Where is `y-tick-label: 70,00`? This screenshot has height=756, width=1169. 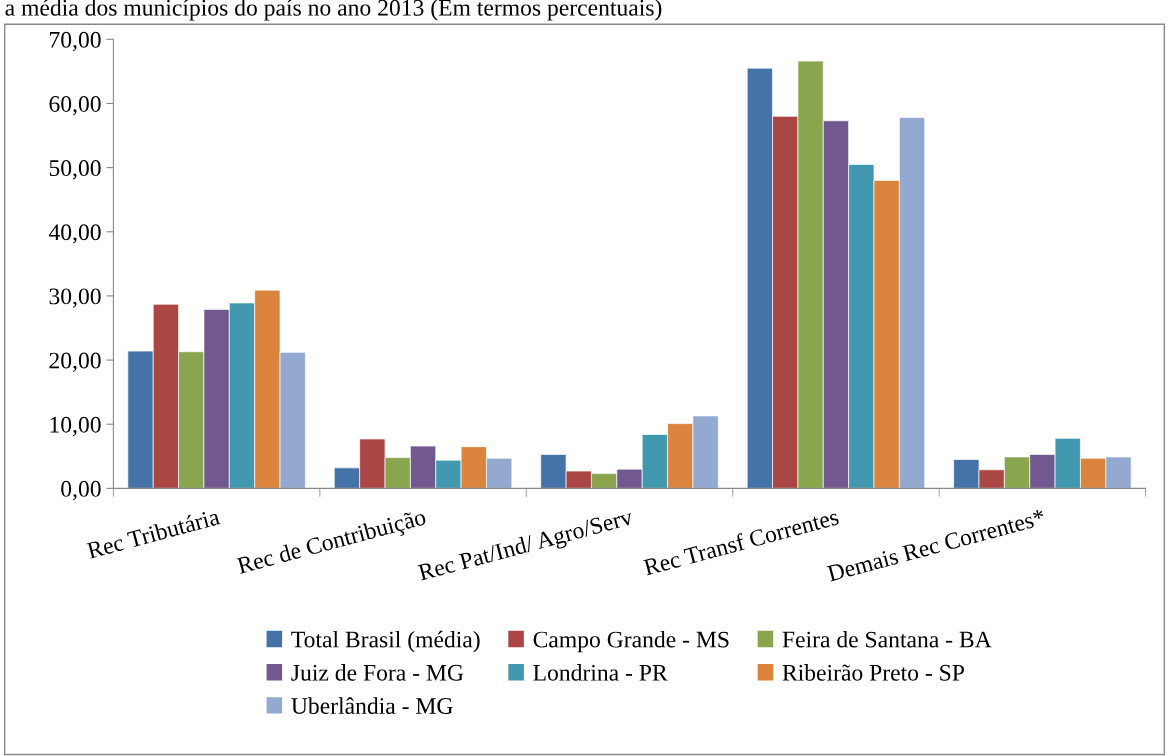 y-tick-label: 70,00 is located at coordinates (75, 41).